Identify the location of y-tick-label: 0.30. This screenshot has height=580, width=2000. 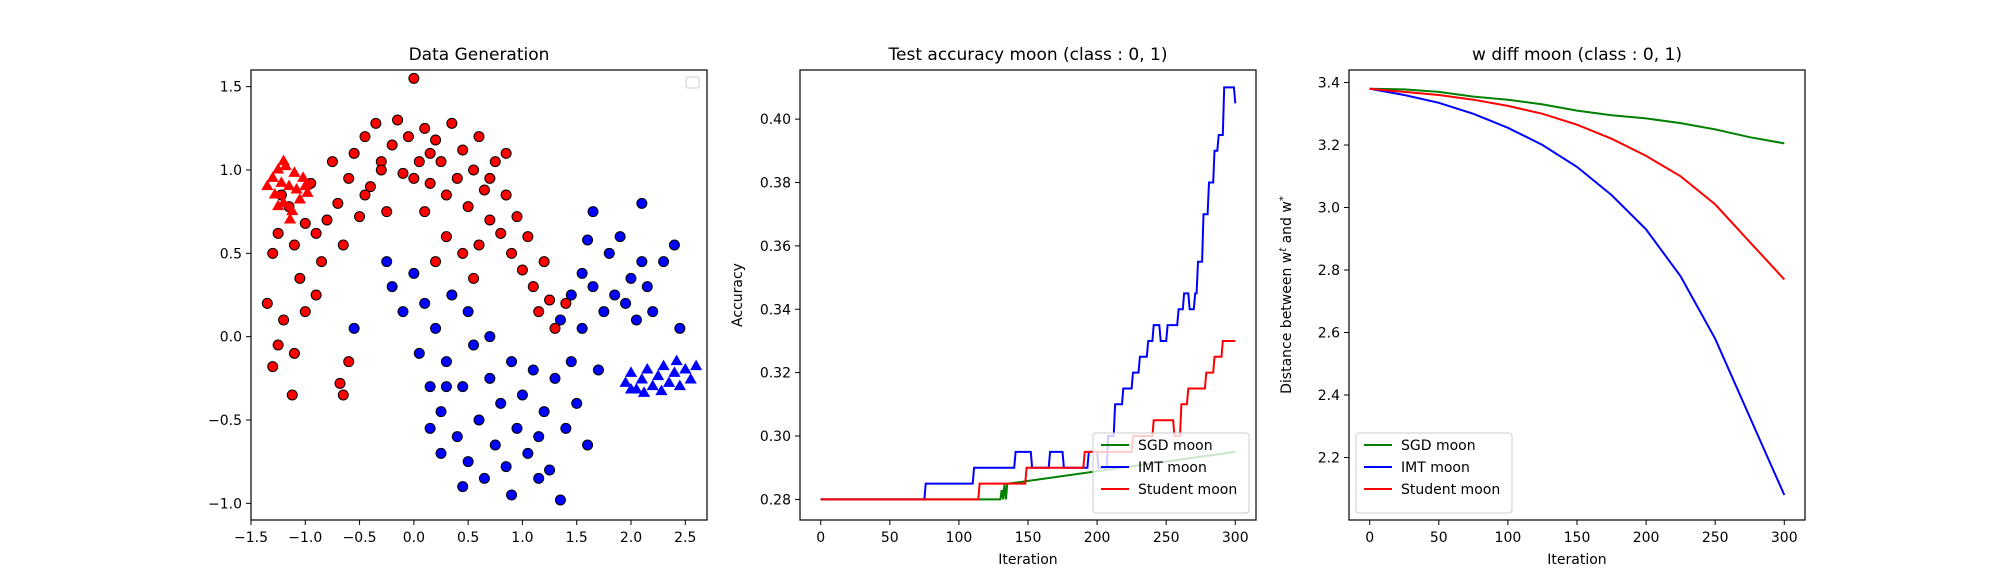
(775, 437).